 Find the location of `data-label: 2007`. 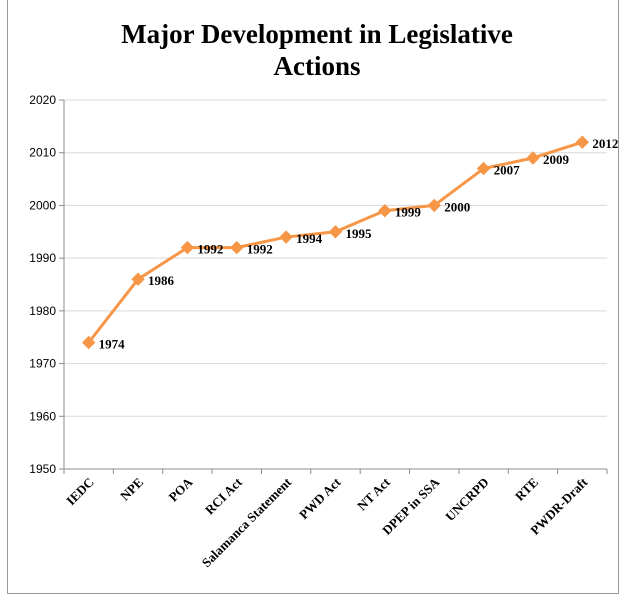

data-label: 2007 is located at coordinates (507, 170).